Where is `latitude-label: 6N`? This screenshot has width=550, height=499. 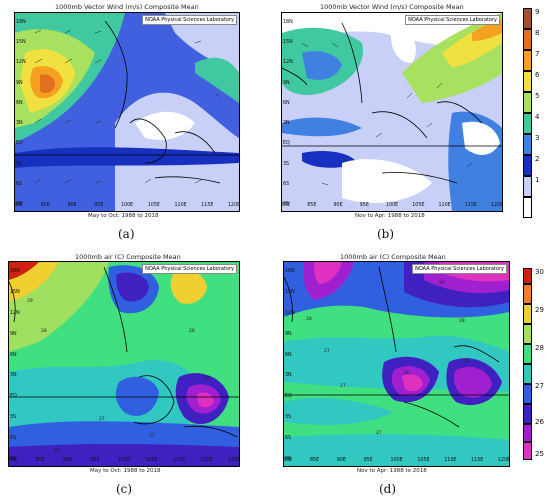 latitude-label: 6N is located at coordinates (13, 355).